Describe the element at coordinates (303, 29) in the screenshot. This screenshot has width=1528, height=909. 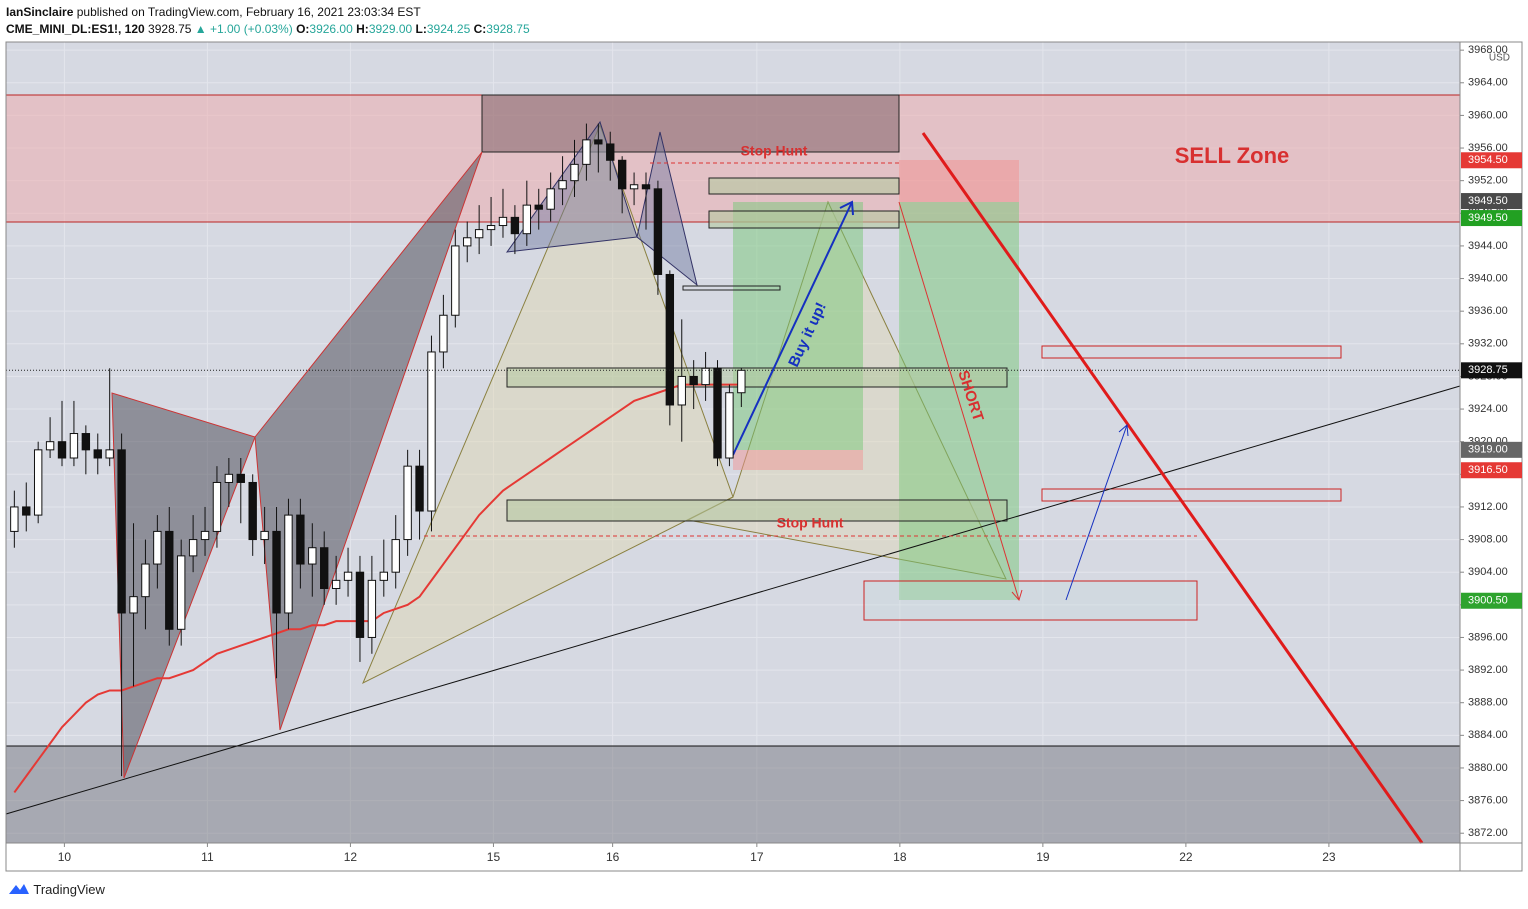
I see `o-label: O:` at that location.